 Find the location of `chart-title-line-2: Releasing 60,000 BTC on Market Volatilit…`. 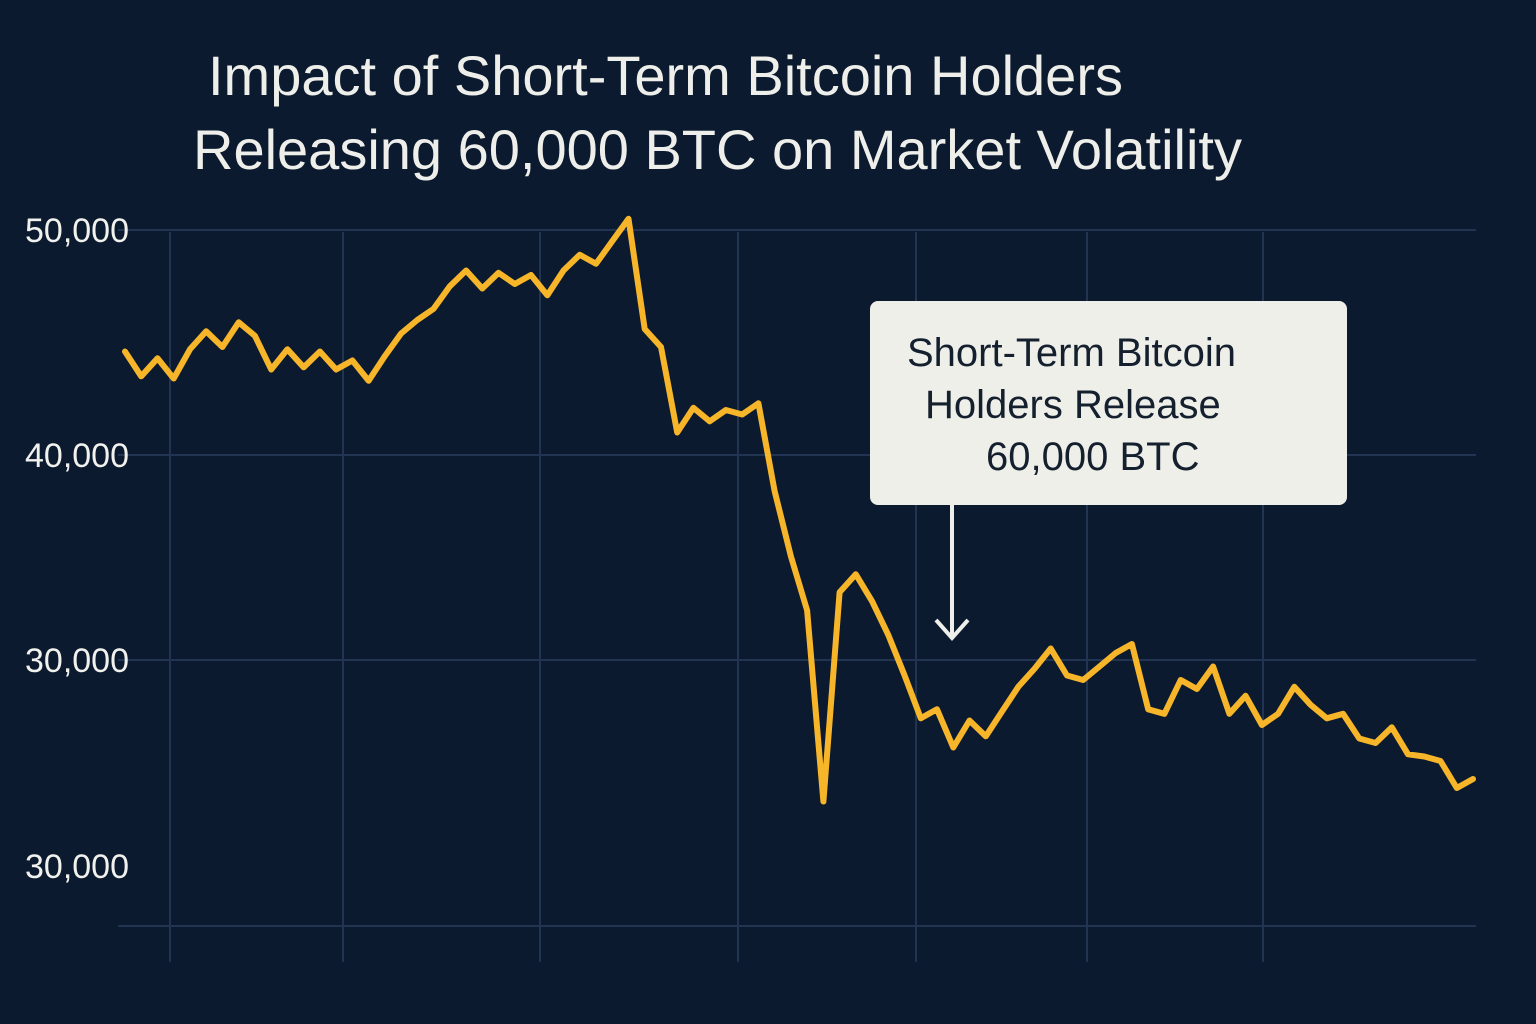

chart-title-line-2: Releasing 60,000 BTC on Market Volatilit… is located at coordinates (717, 149).